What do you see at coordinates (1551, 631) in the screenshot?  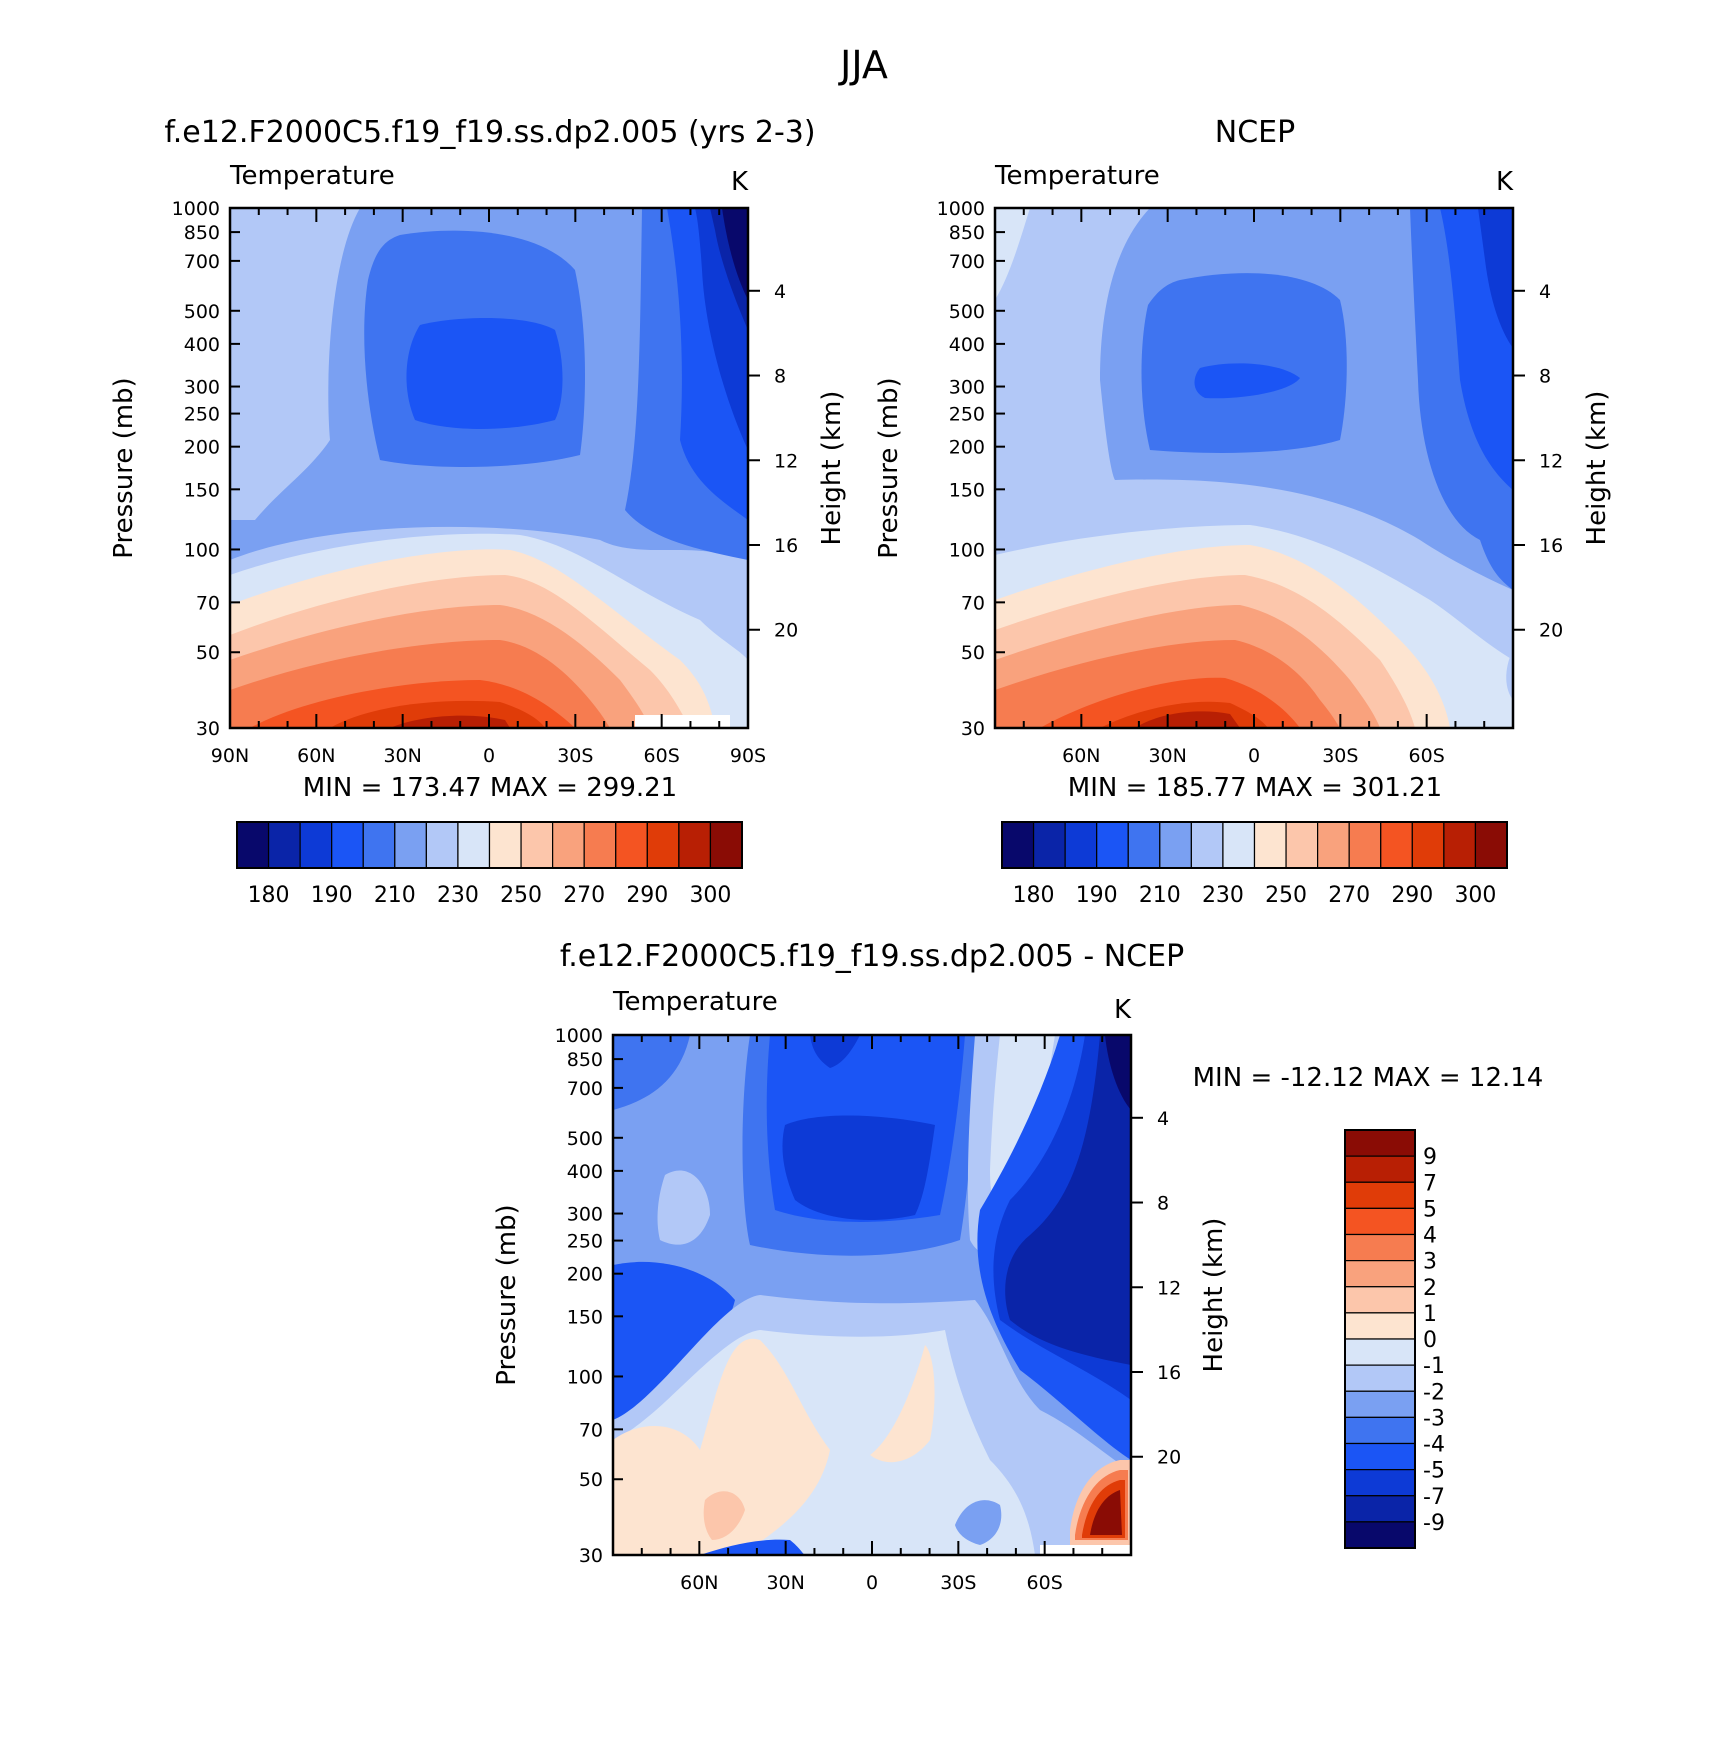 I see `height-tick-label: 20` at bounding box center [1551, 631].